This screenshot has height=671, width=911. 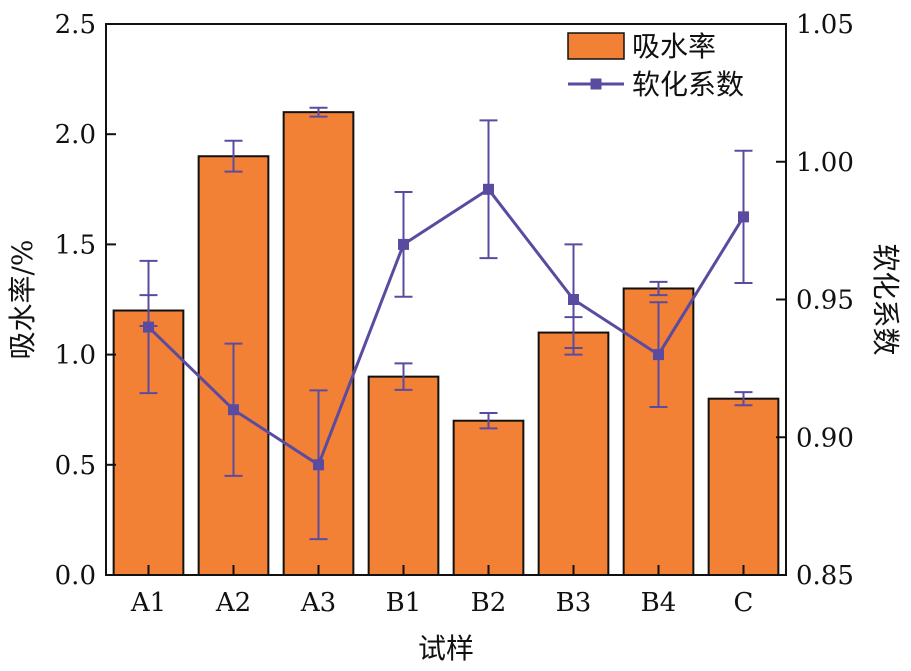 I want to click on right-tick-label: 0.90, so click(x=825, y=438).